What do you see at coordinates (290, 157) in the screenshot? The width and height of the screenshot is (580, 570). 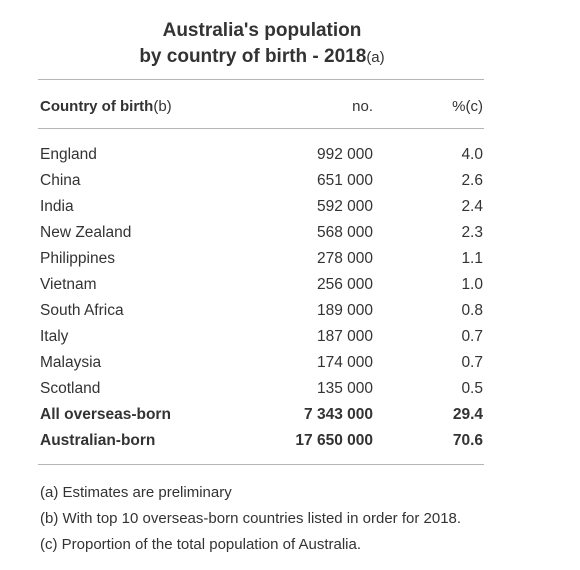 I see `table-row: England 992 000 4.0` at bounding box center [290, 157].